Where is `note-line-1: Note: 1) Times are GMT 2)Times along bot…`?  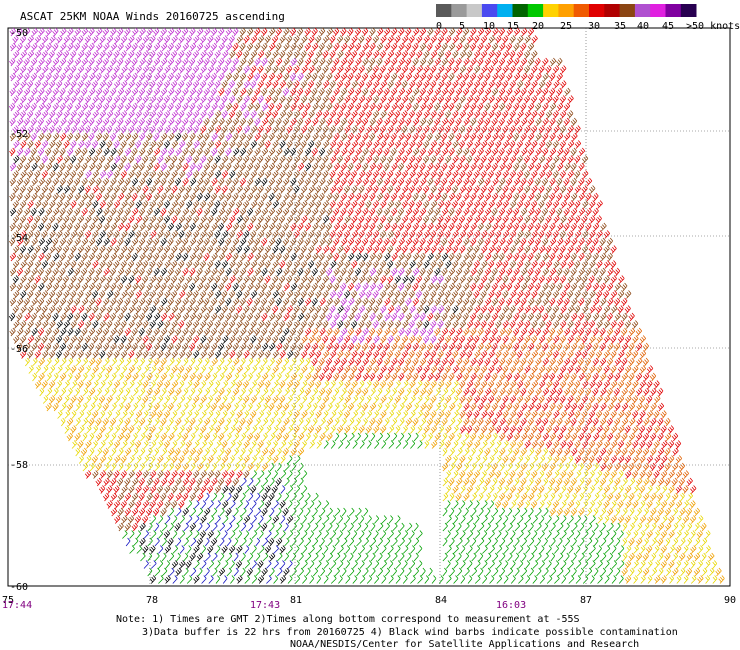
note-line-1: Note: 1) Times are GMT 2)Times along bot… is located at coordinates (348, 619).